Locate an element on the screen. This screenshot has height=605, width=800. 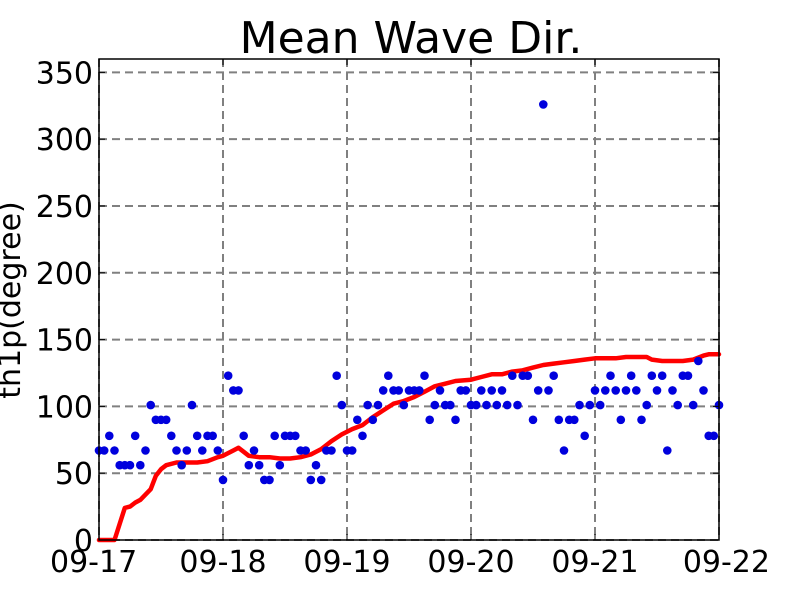
y-tick-label: 50 is located at coordinates (74, 474).